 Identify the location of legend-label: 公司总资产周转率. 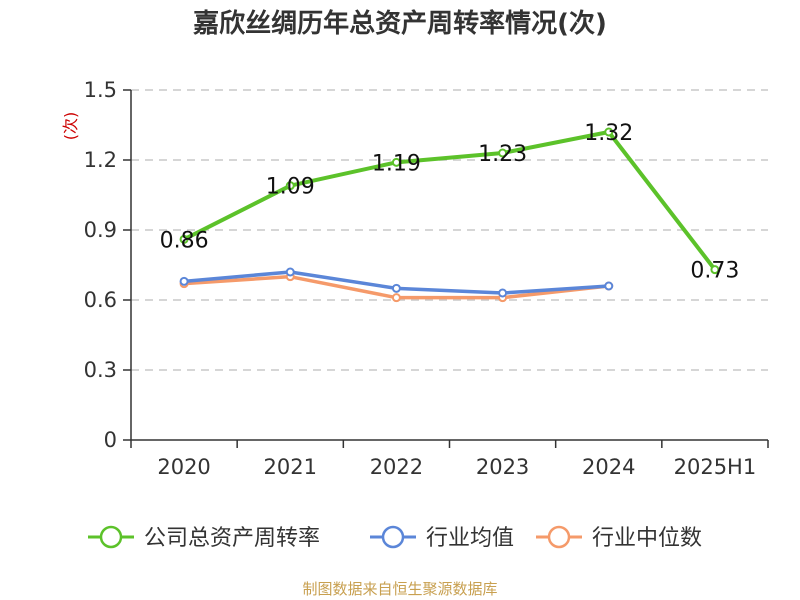
(232, 538).